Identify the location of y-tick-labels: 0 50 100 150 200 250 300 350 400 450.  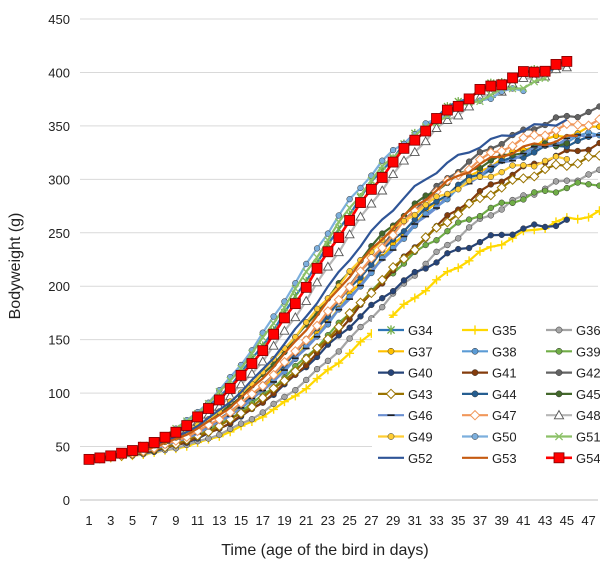
(59, 260).